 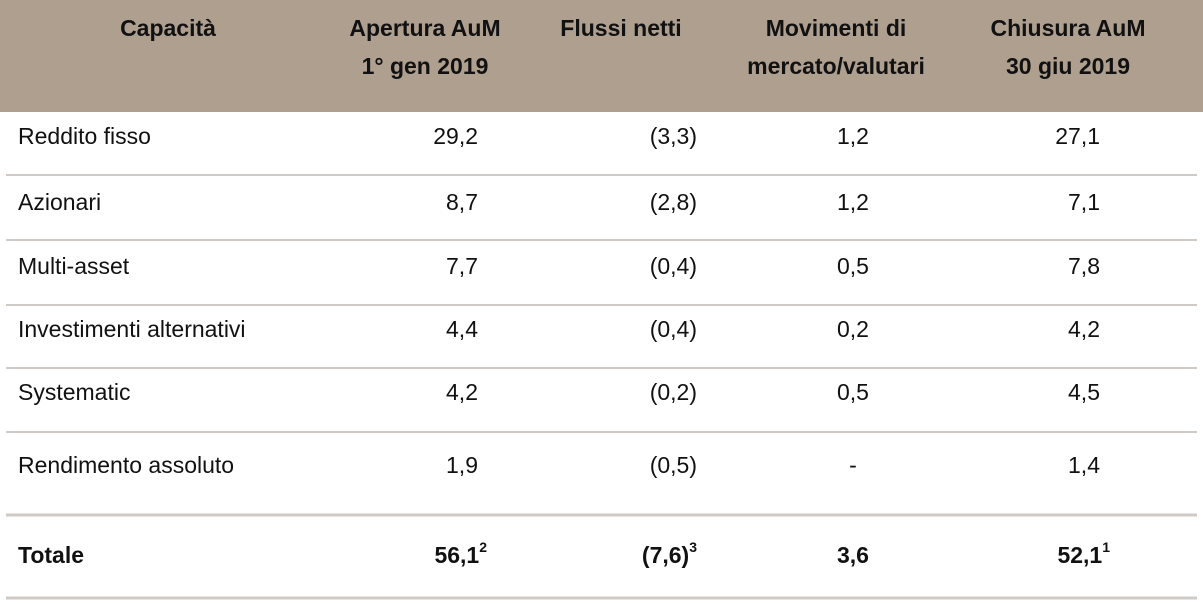 I want to click on cell: (0,2), so click(x=673, y=392).